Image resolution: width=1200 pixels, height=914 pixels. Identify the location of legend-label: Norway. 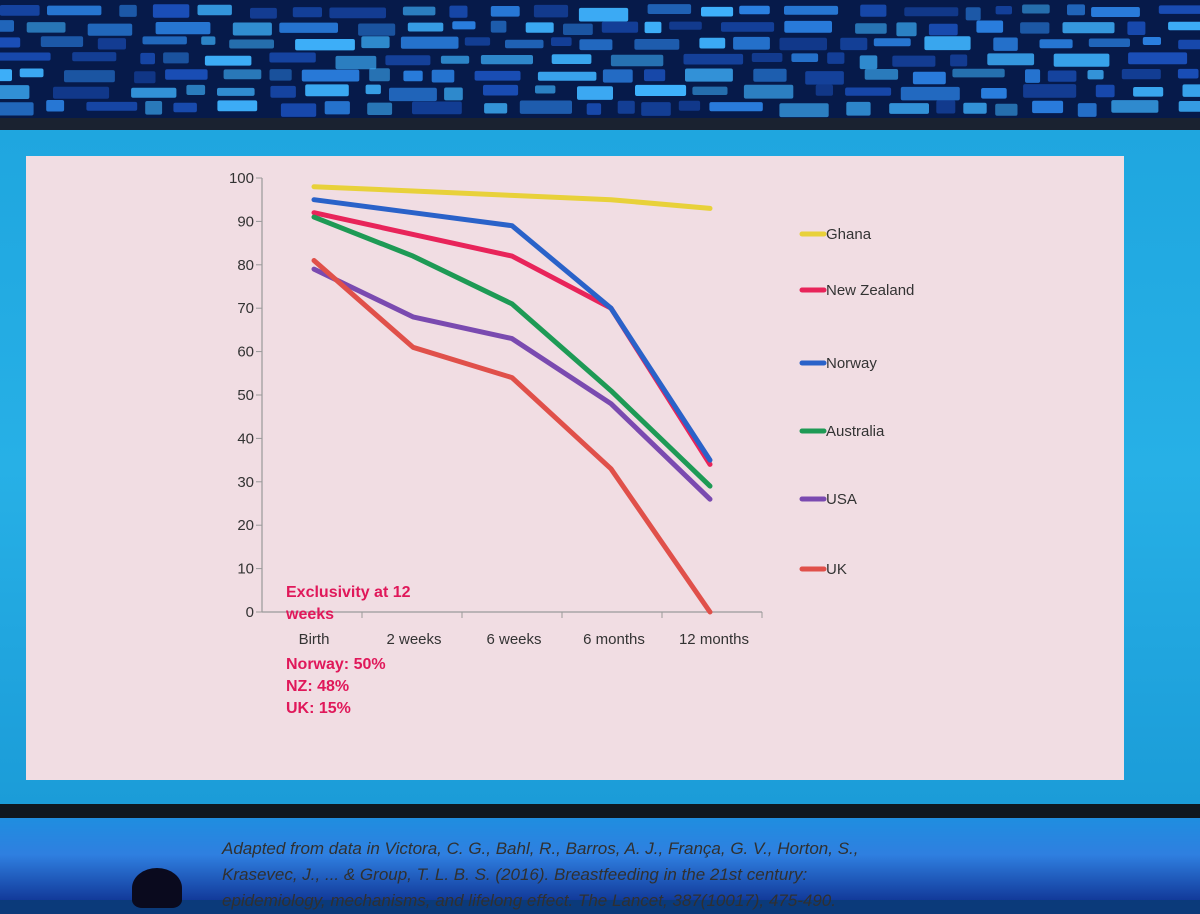
(851, 363).